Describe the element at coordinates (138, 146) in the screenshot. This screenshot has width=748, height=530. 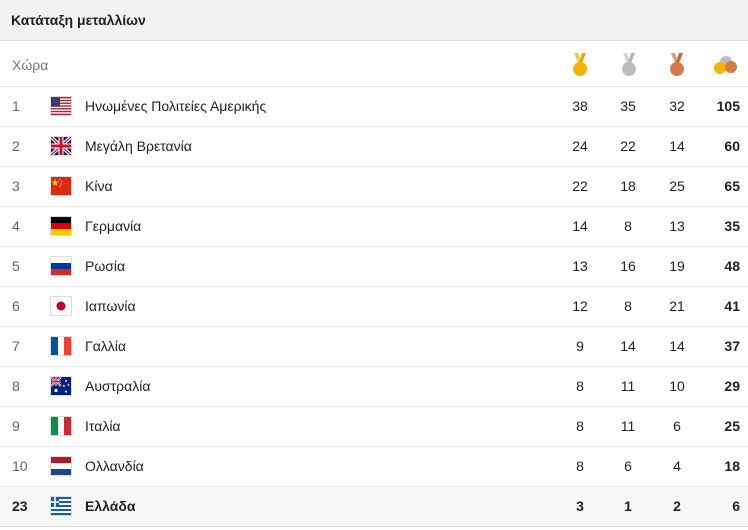
I see `country-name: Μεγάλη Βρετανία` at that location.